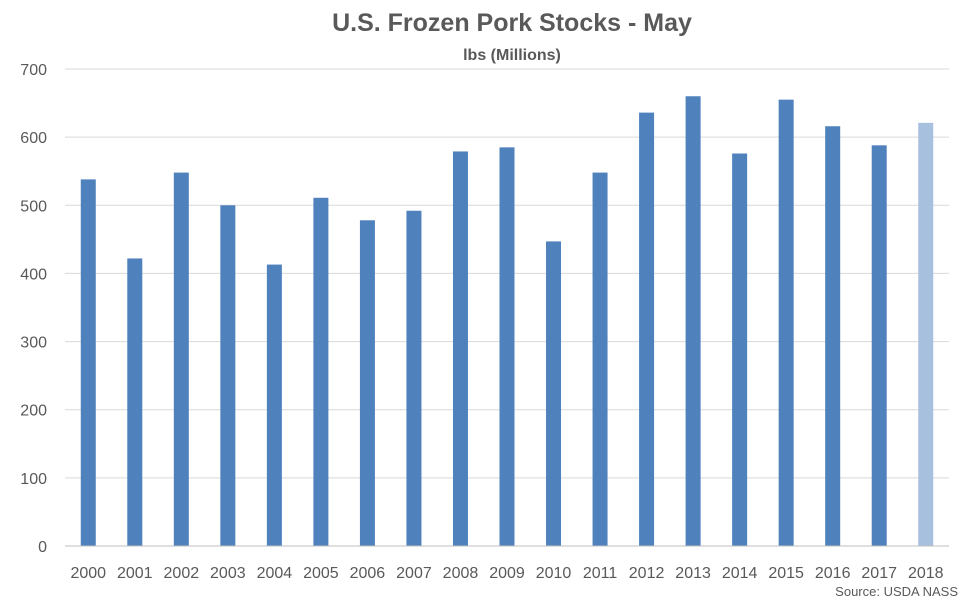 This screenshot has width=975, height=601. I want to click on y-tick-label: 200, so click(33, 411).